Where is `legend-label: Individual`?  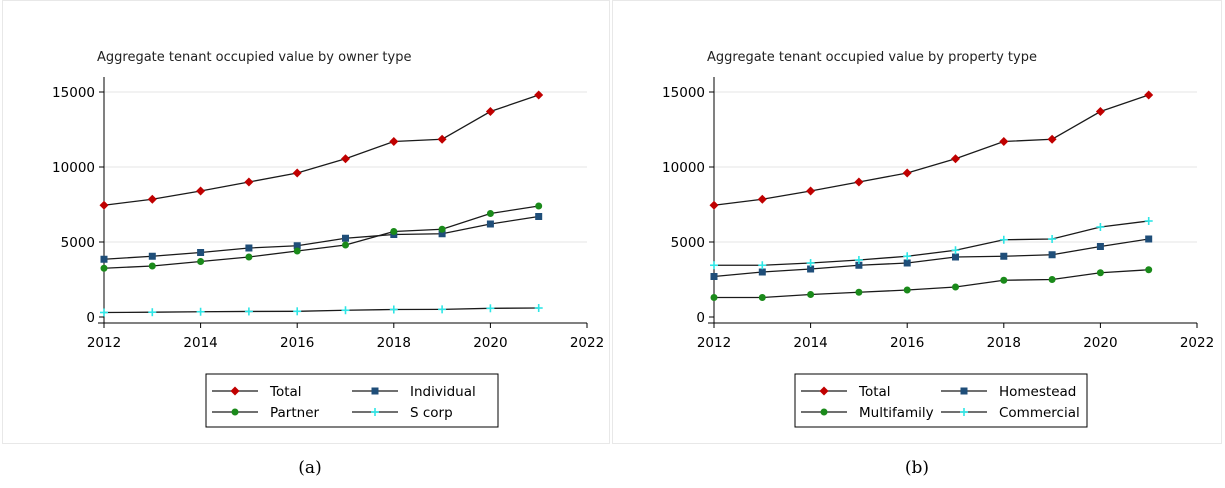 legend-label: Individual is located at coordinates (443, 392).